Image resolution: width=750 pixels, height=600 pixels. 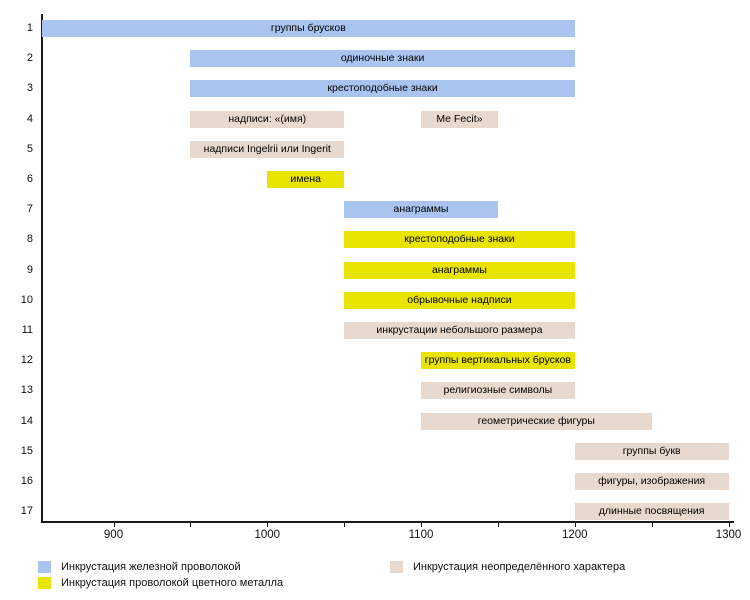 What do you see at coordinates (459, 330) in the screenshot?
I see `chart-bar-row11: инкрустации небольшого размера` at bounding box center [459, 330].